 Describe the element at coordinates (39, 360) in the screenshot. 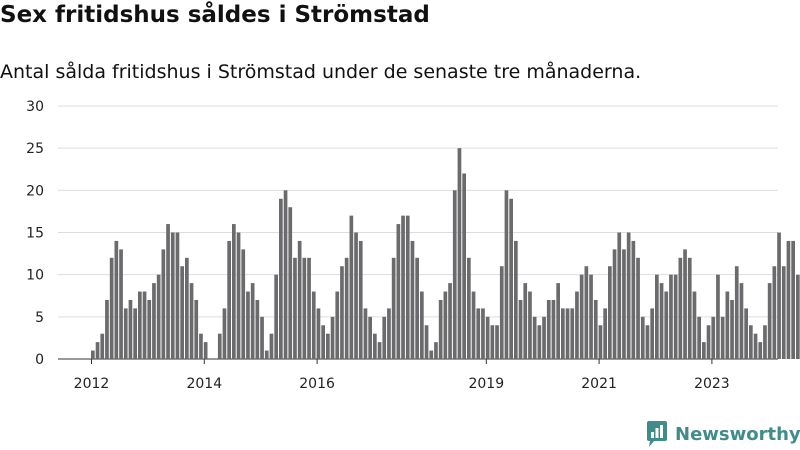

I see `y-tick-label: 0` at that location.